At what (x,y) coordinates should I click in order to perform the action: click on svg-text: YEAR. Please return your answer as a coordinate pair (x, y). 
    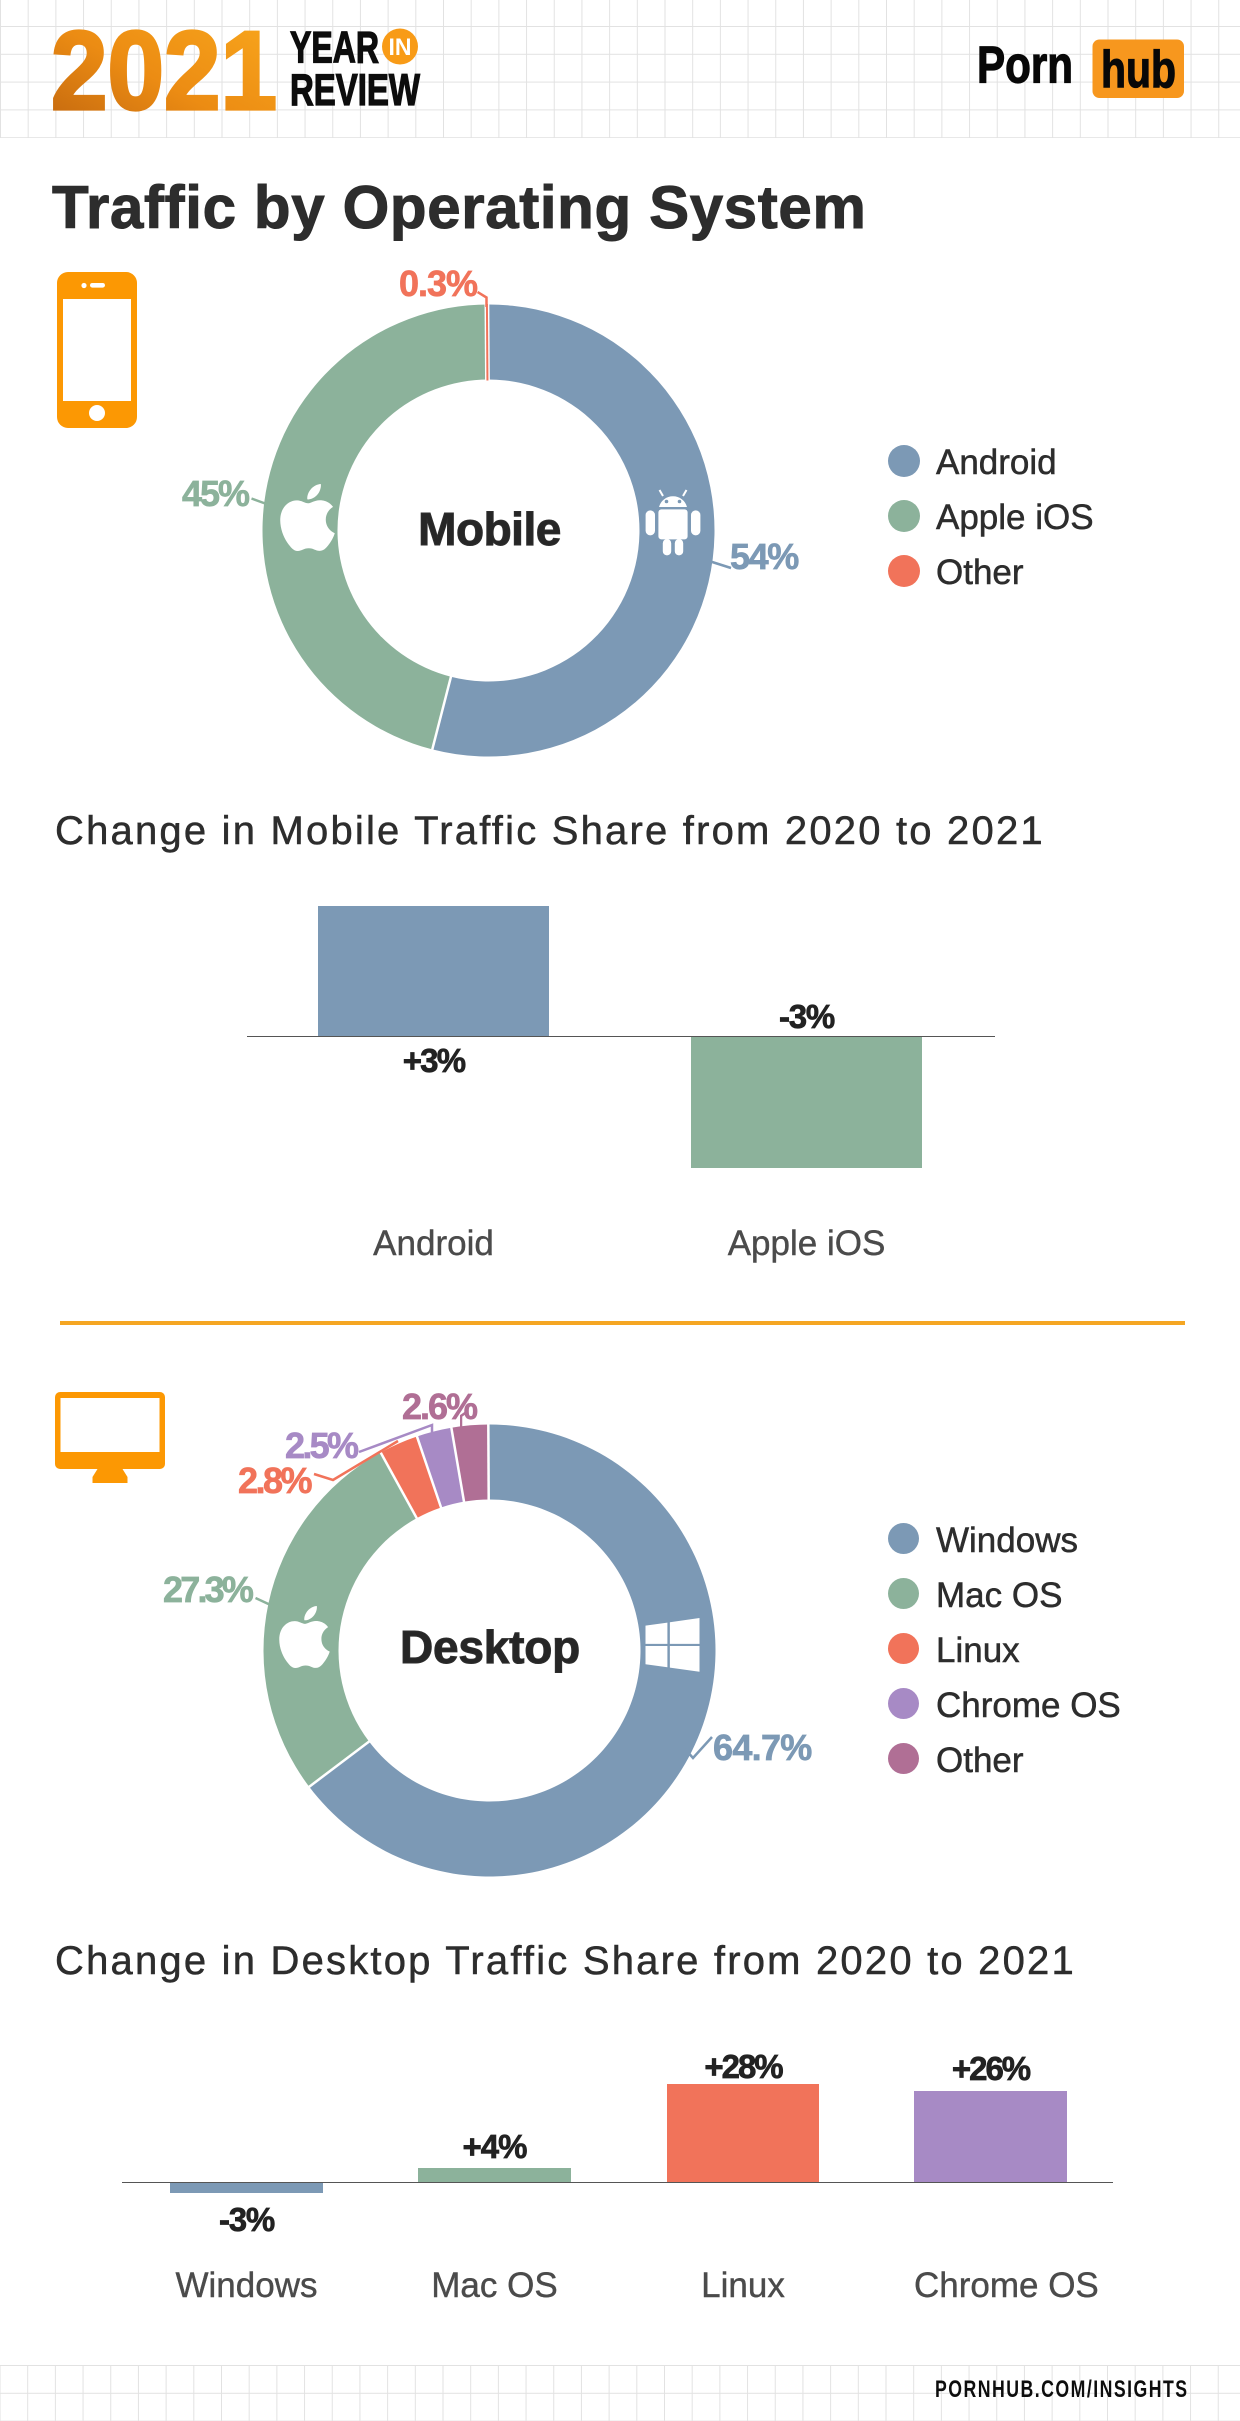
    Looking at the image, I should click on (334, 48).